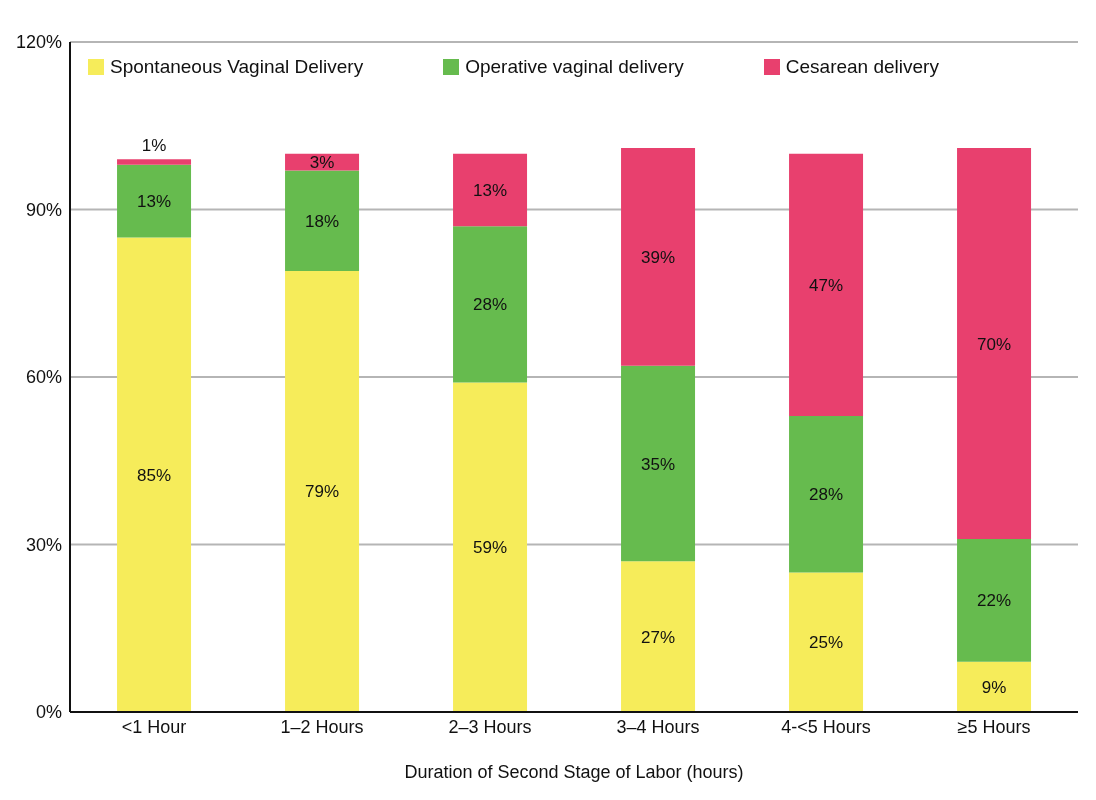 Image resolution: width=1096 pixels, height=800 pixels. I want to click on data-label: 1%, so click(154, 146).